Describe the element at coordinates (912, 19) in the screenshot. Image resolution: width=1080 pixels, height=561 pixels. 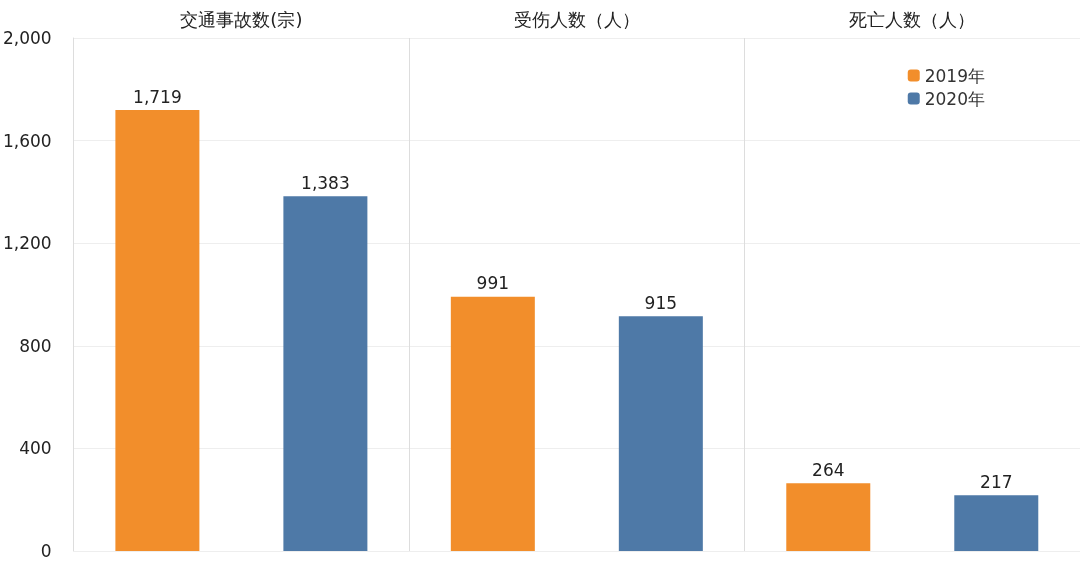
I see `x-tick-label: 死亡人数（人）` at that location.